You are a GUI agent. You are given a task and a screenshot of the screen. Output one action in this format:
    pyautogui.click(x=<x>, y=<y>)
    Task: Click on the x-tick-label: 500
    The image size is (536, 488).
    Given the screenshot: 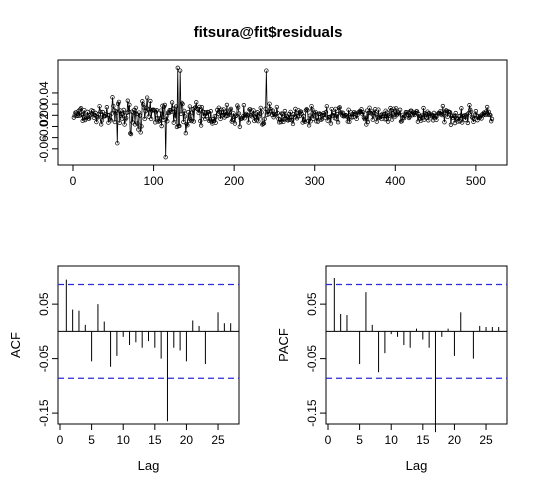 What is the action you would take?
    pyautogui.click(x=476, y=181)
    